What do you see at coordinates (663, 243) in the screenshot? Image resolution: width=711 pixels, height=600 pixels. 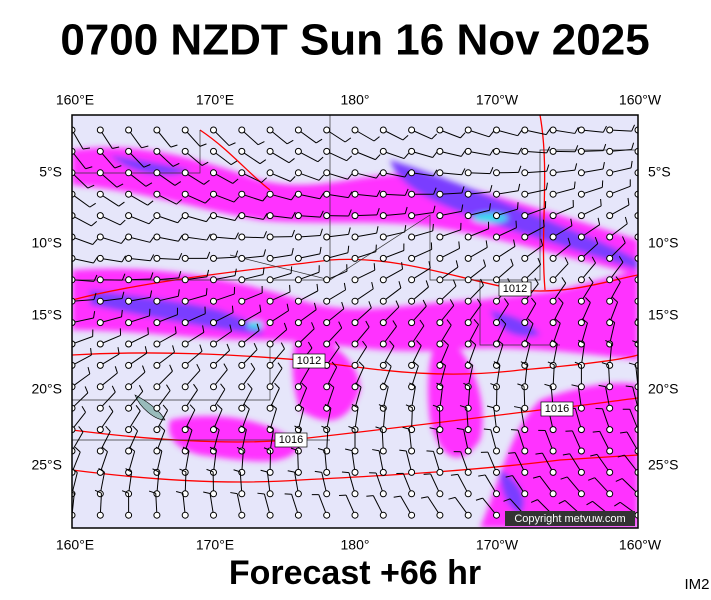 I see `lat-label: 10°S` at bounding box center [663, 243].